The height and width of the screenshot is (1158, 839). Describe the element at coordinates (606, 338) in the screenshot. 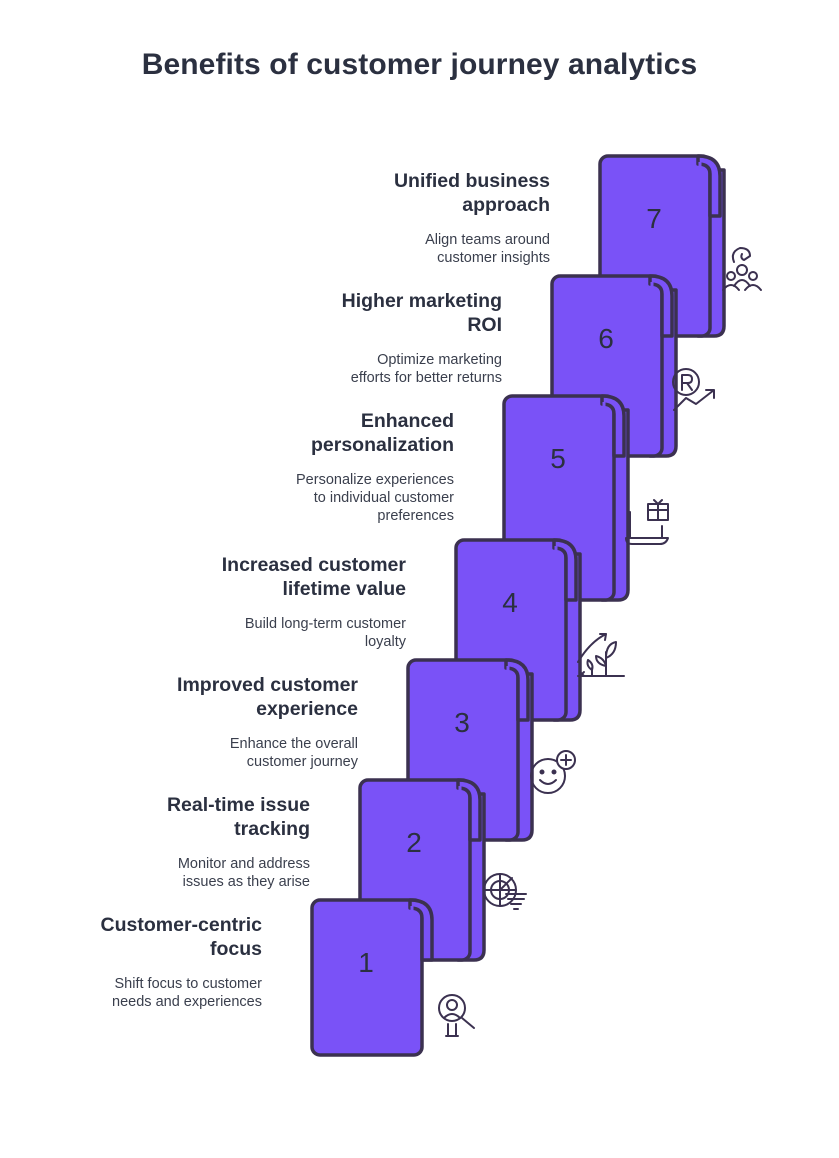

I see `step-number: 6` at that location.